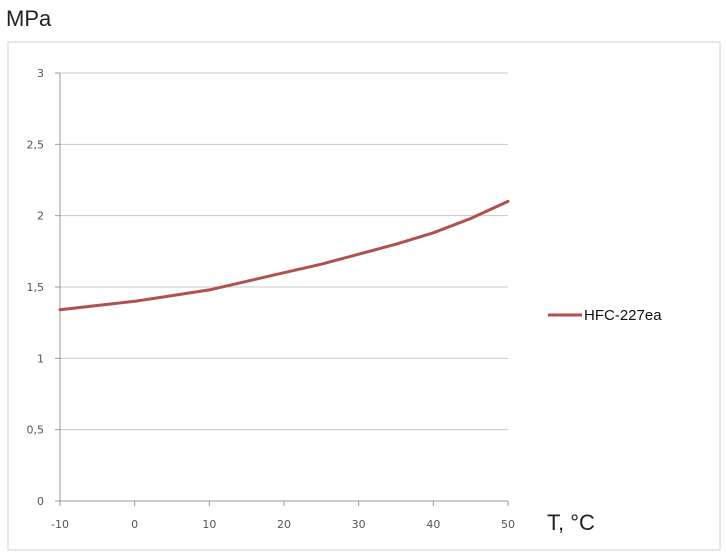 The width and height of the screenshot is (726, 556). What do you see at coordinates (134, 524) in the screenshot?
I see `x-tick-label: 0` at bounding box center [134, 524].